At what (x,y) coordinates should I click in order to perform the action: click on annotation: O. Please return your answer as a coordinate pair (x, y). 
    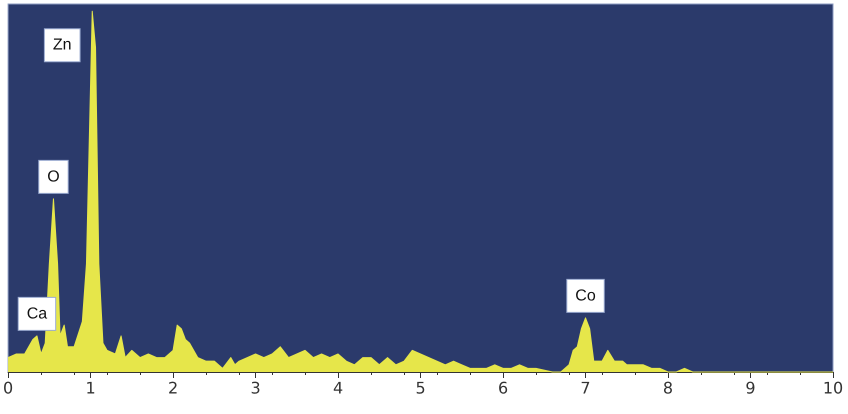
    Looking at the image, I should click on (53, 177).